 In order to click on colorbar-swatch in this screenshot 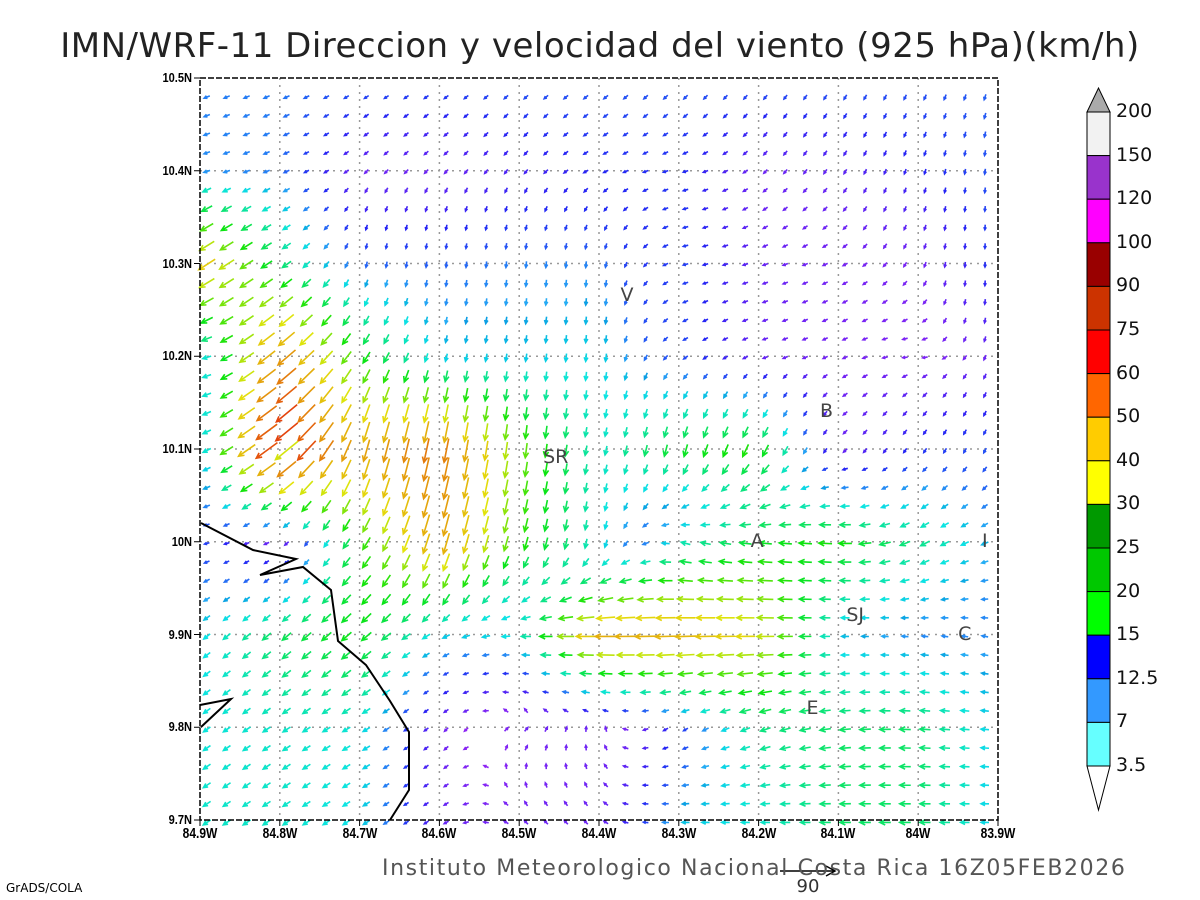, I will do `click(1098, 744)`.